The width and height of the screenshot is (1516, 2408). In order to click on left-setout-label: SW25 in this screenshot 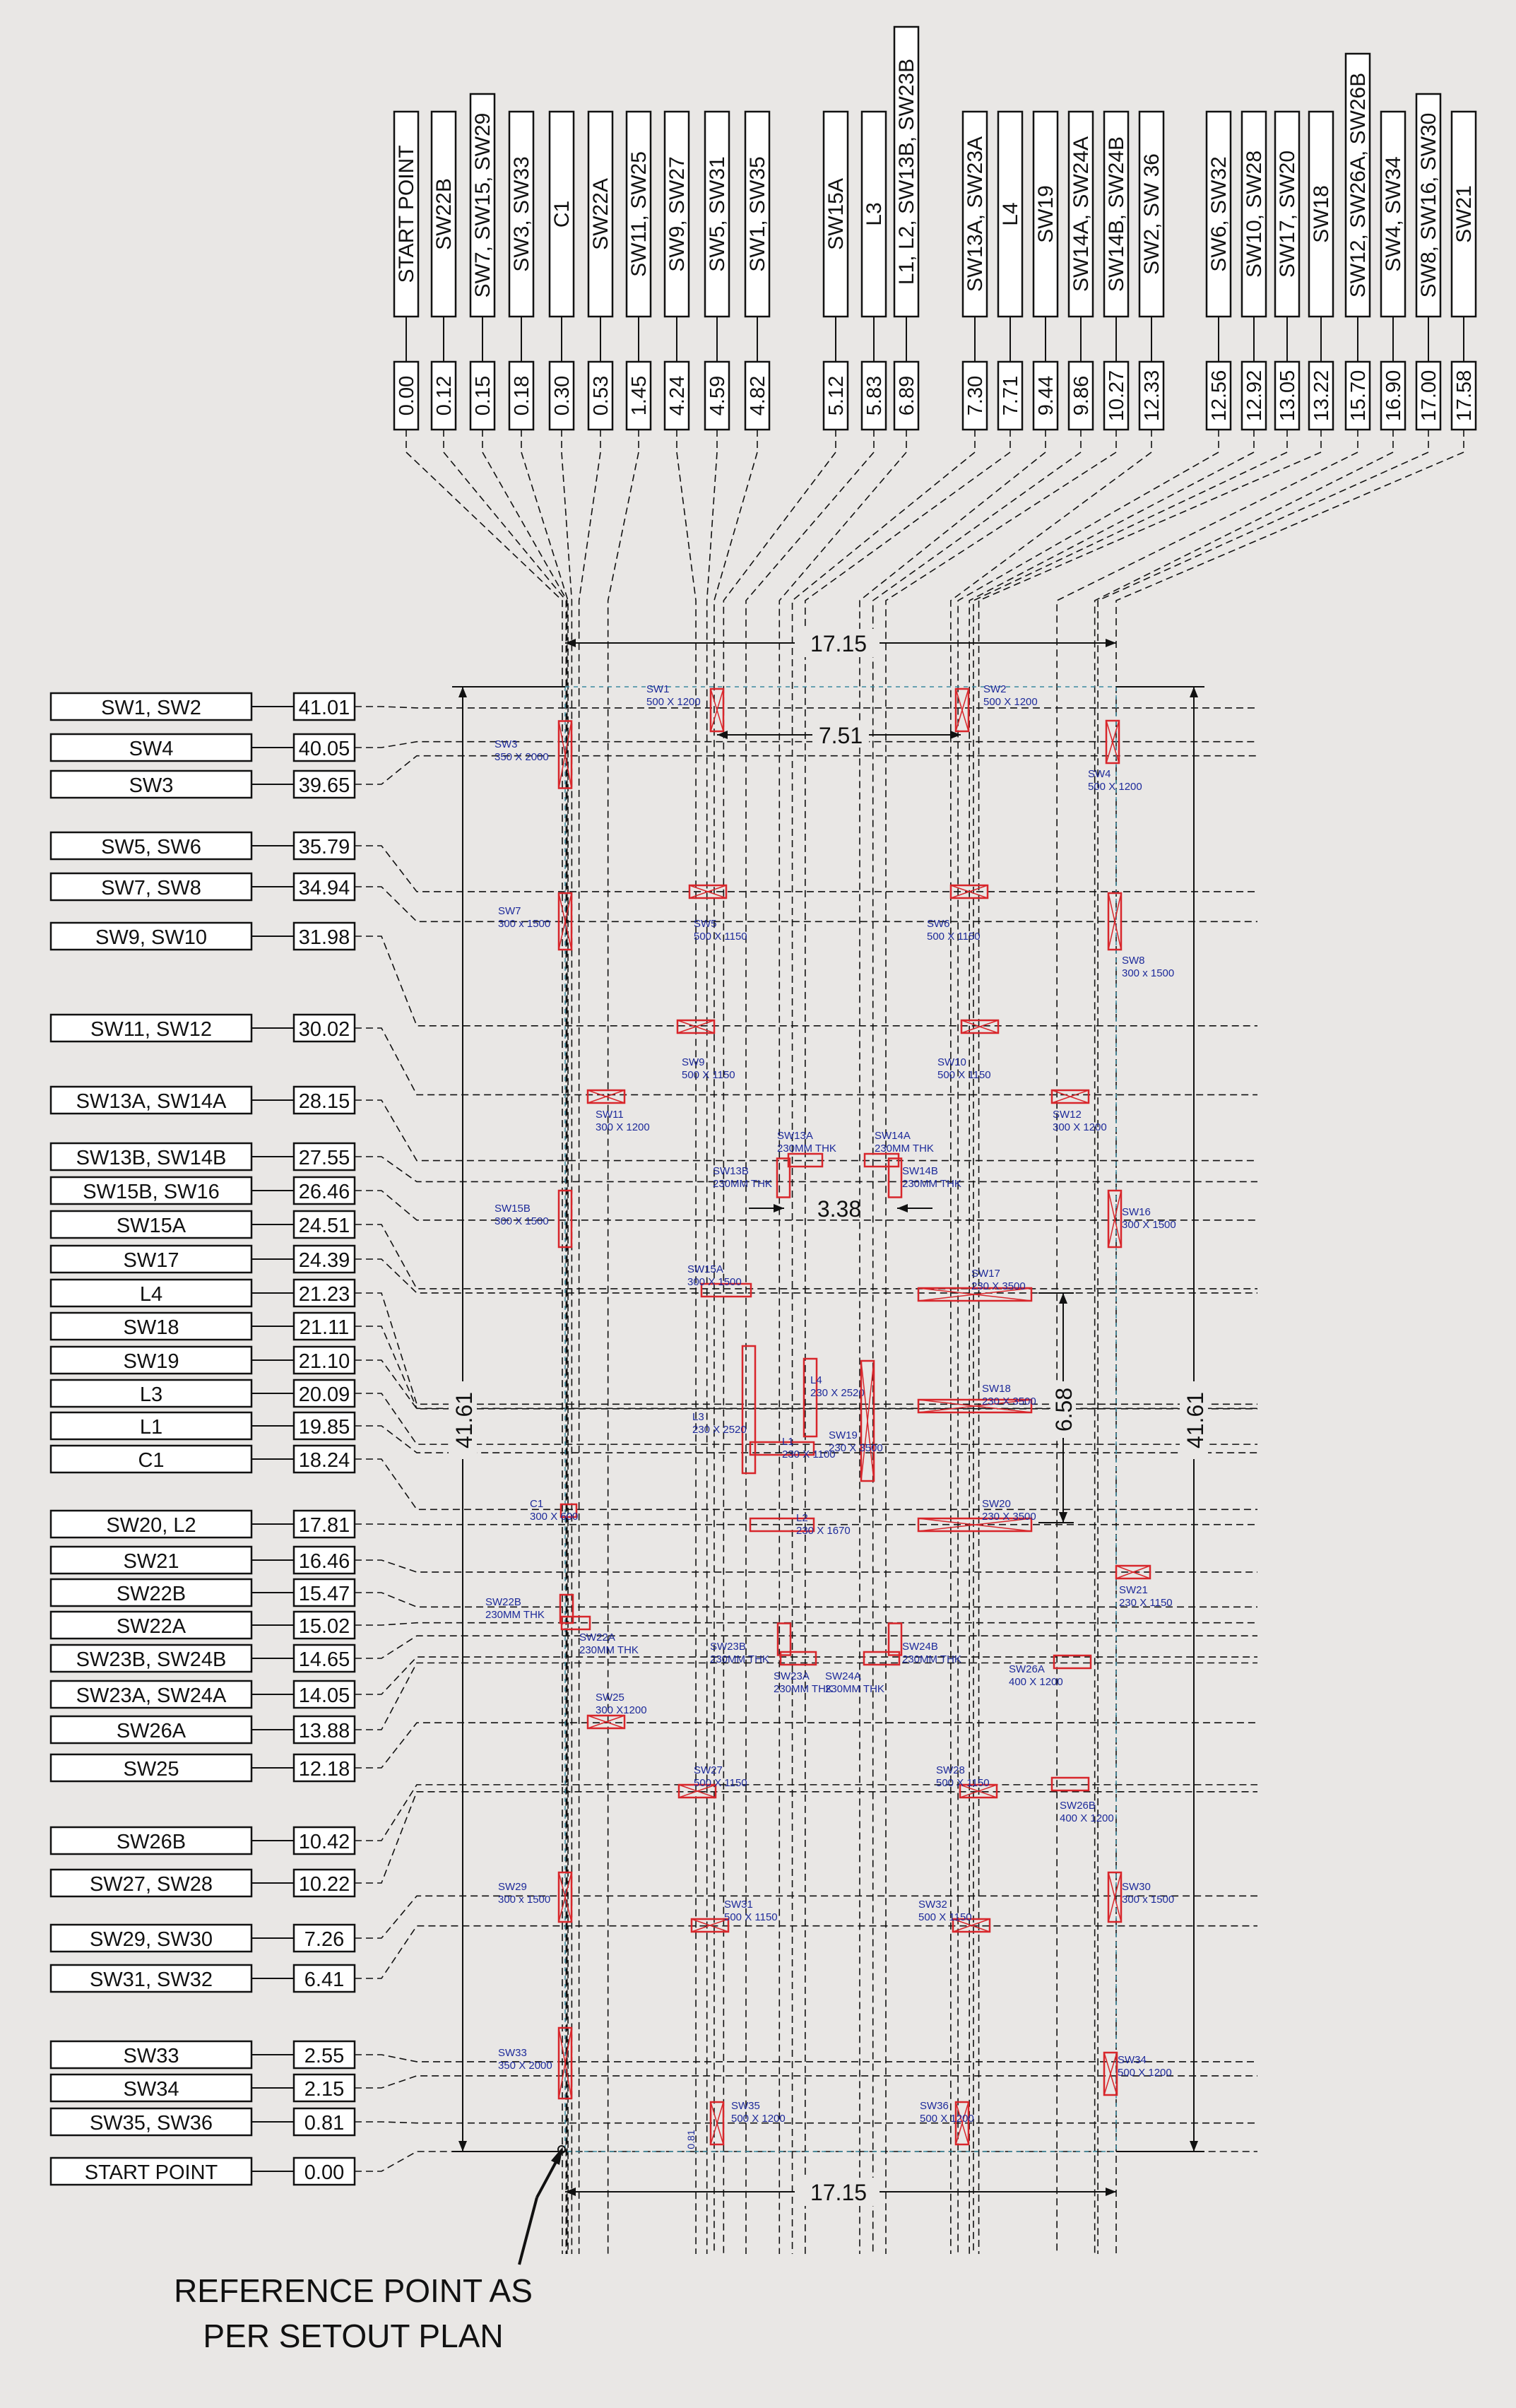, I will do `click(151, 1769)`.